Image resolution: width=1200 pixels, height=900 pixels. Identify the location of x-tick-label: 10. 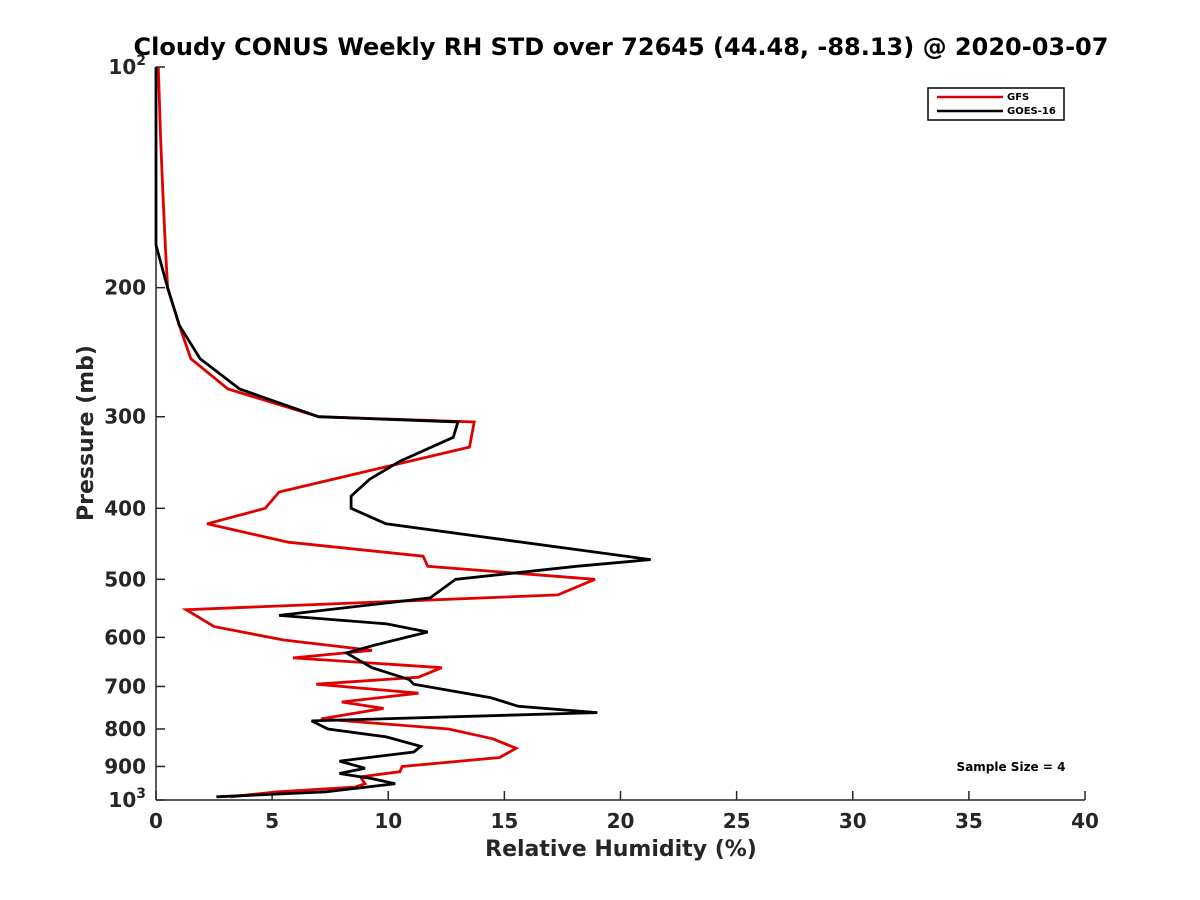
(388, 821).